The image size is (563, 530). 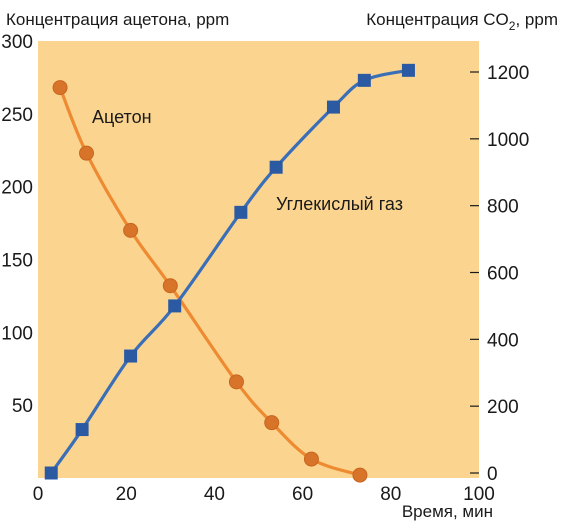 What do you see at coordinates (214, 494) in the screenshot?
I see `x-tick-label: 40` at bounding box center [214, 494].